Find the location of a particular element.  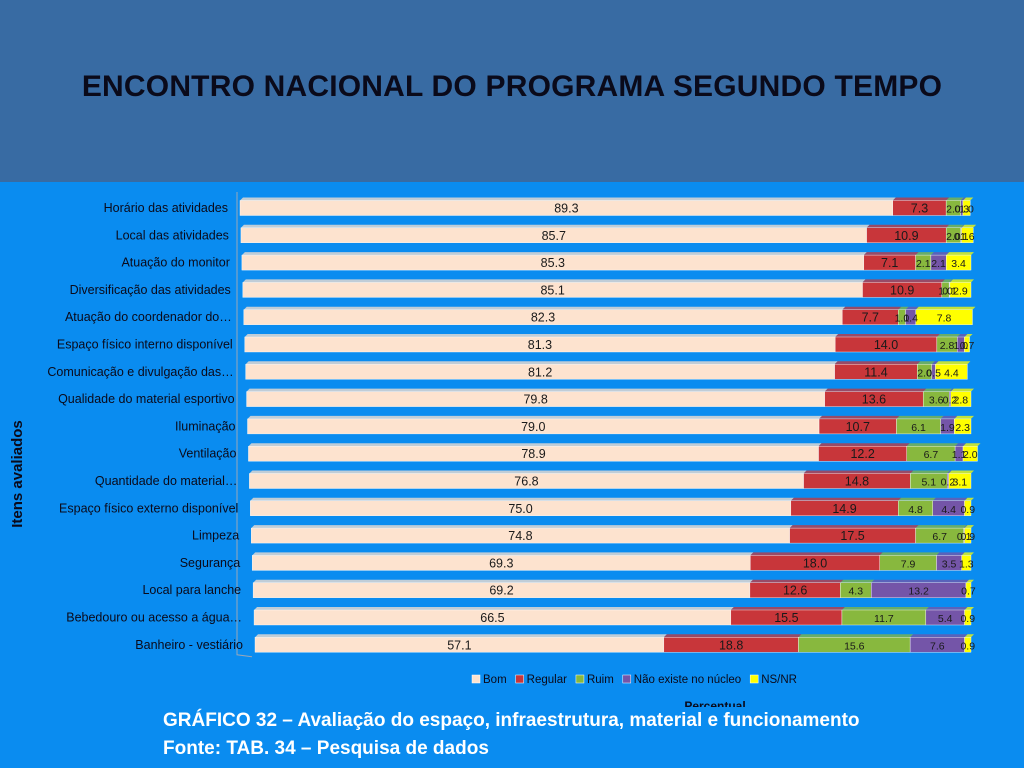

data-label-ns-nr-4: 7.8 is located at coordinates (944, 319).